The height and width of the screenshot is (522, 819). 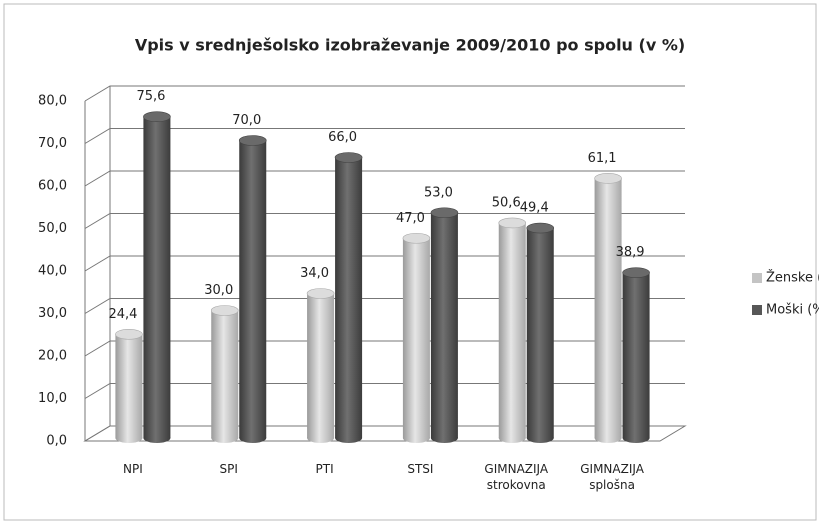 I want to click on y-tick-label: 30,0, so click(x=52, y=313).